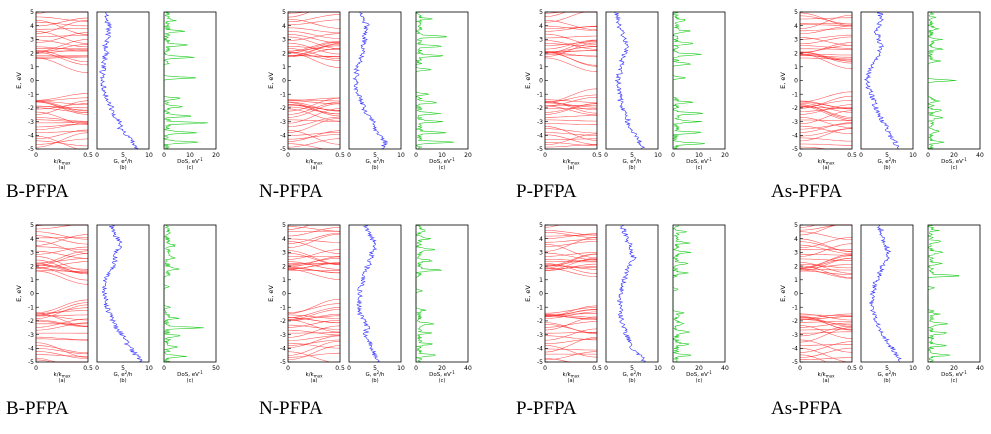 This screenshot has width=991, height=434. Describe the element at coordinates (291, 409) in the screenshot. I see `caption-n-pfpa-bottom: N-PFPA` at that location.